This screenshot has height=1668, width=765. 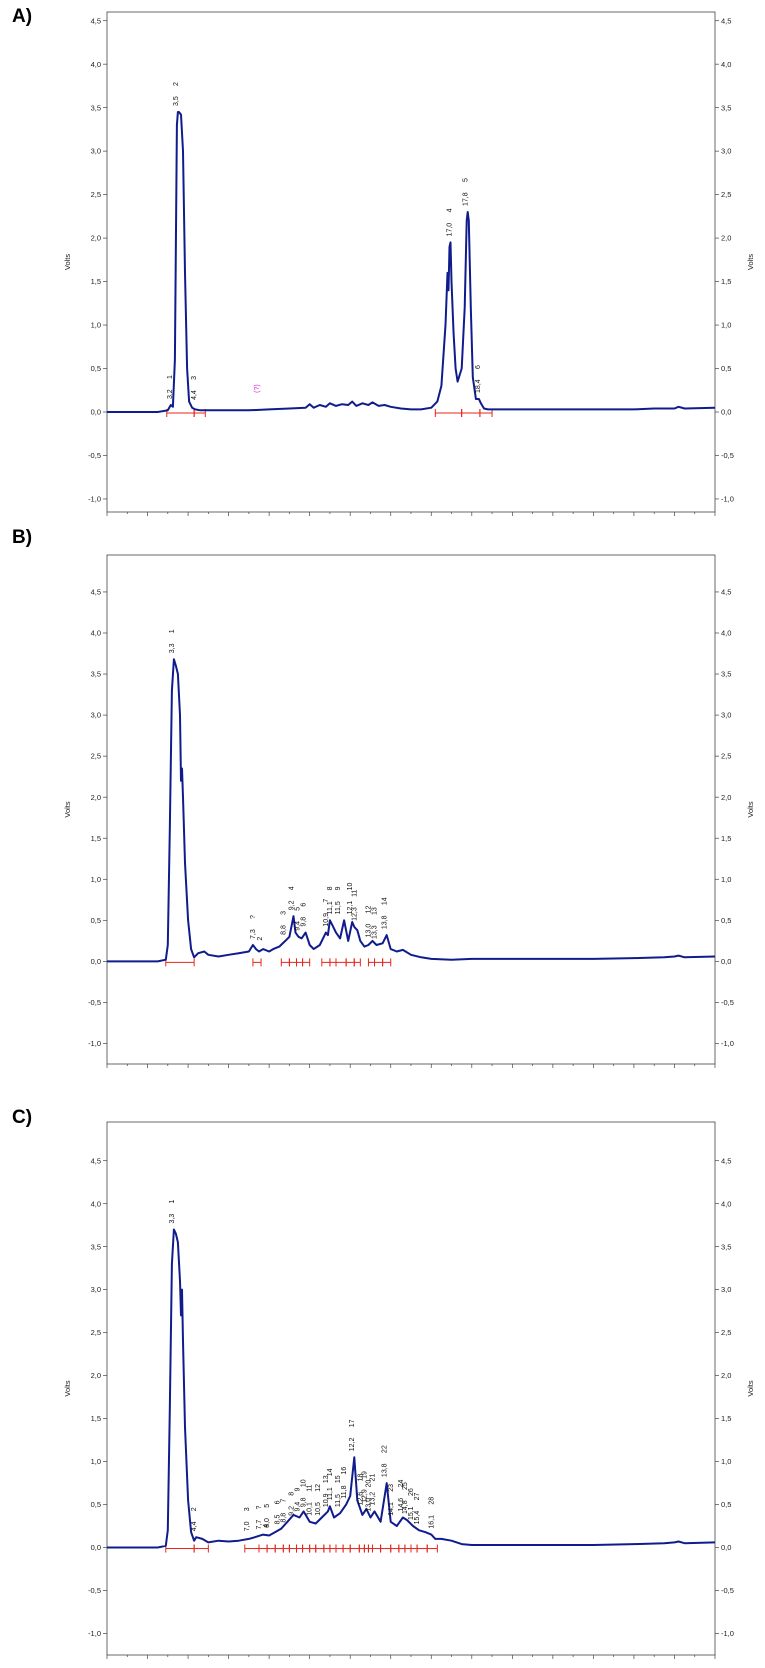 I want to click on peak-retention-label: 8,5, so click(x=277, y=1520).